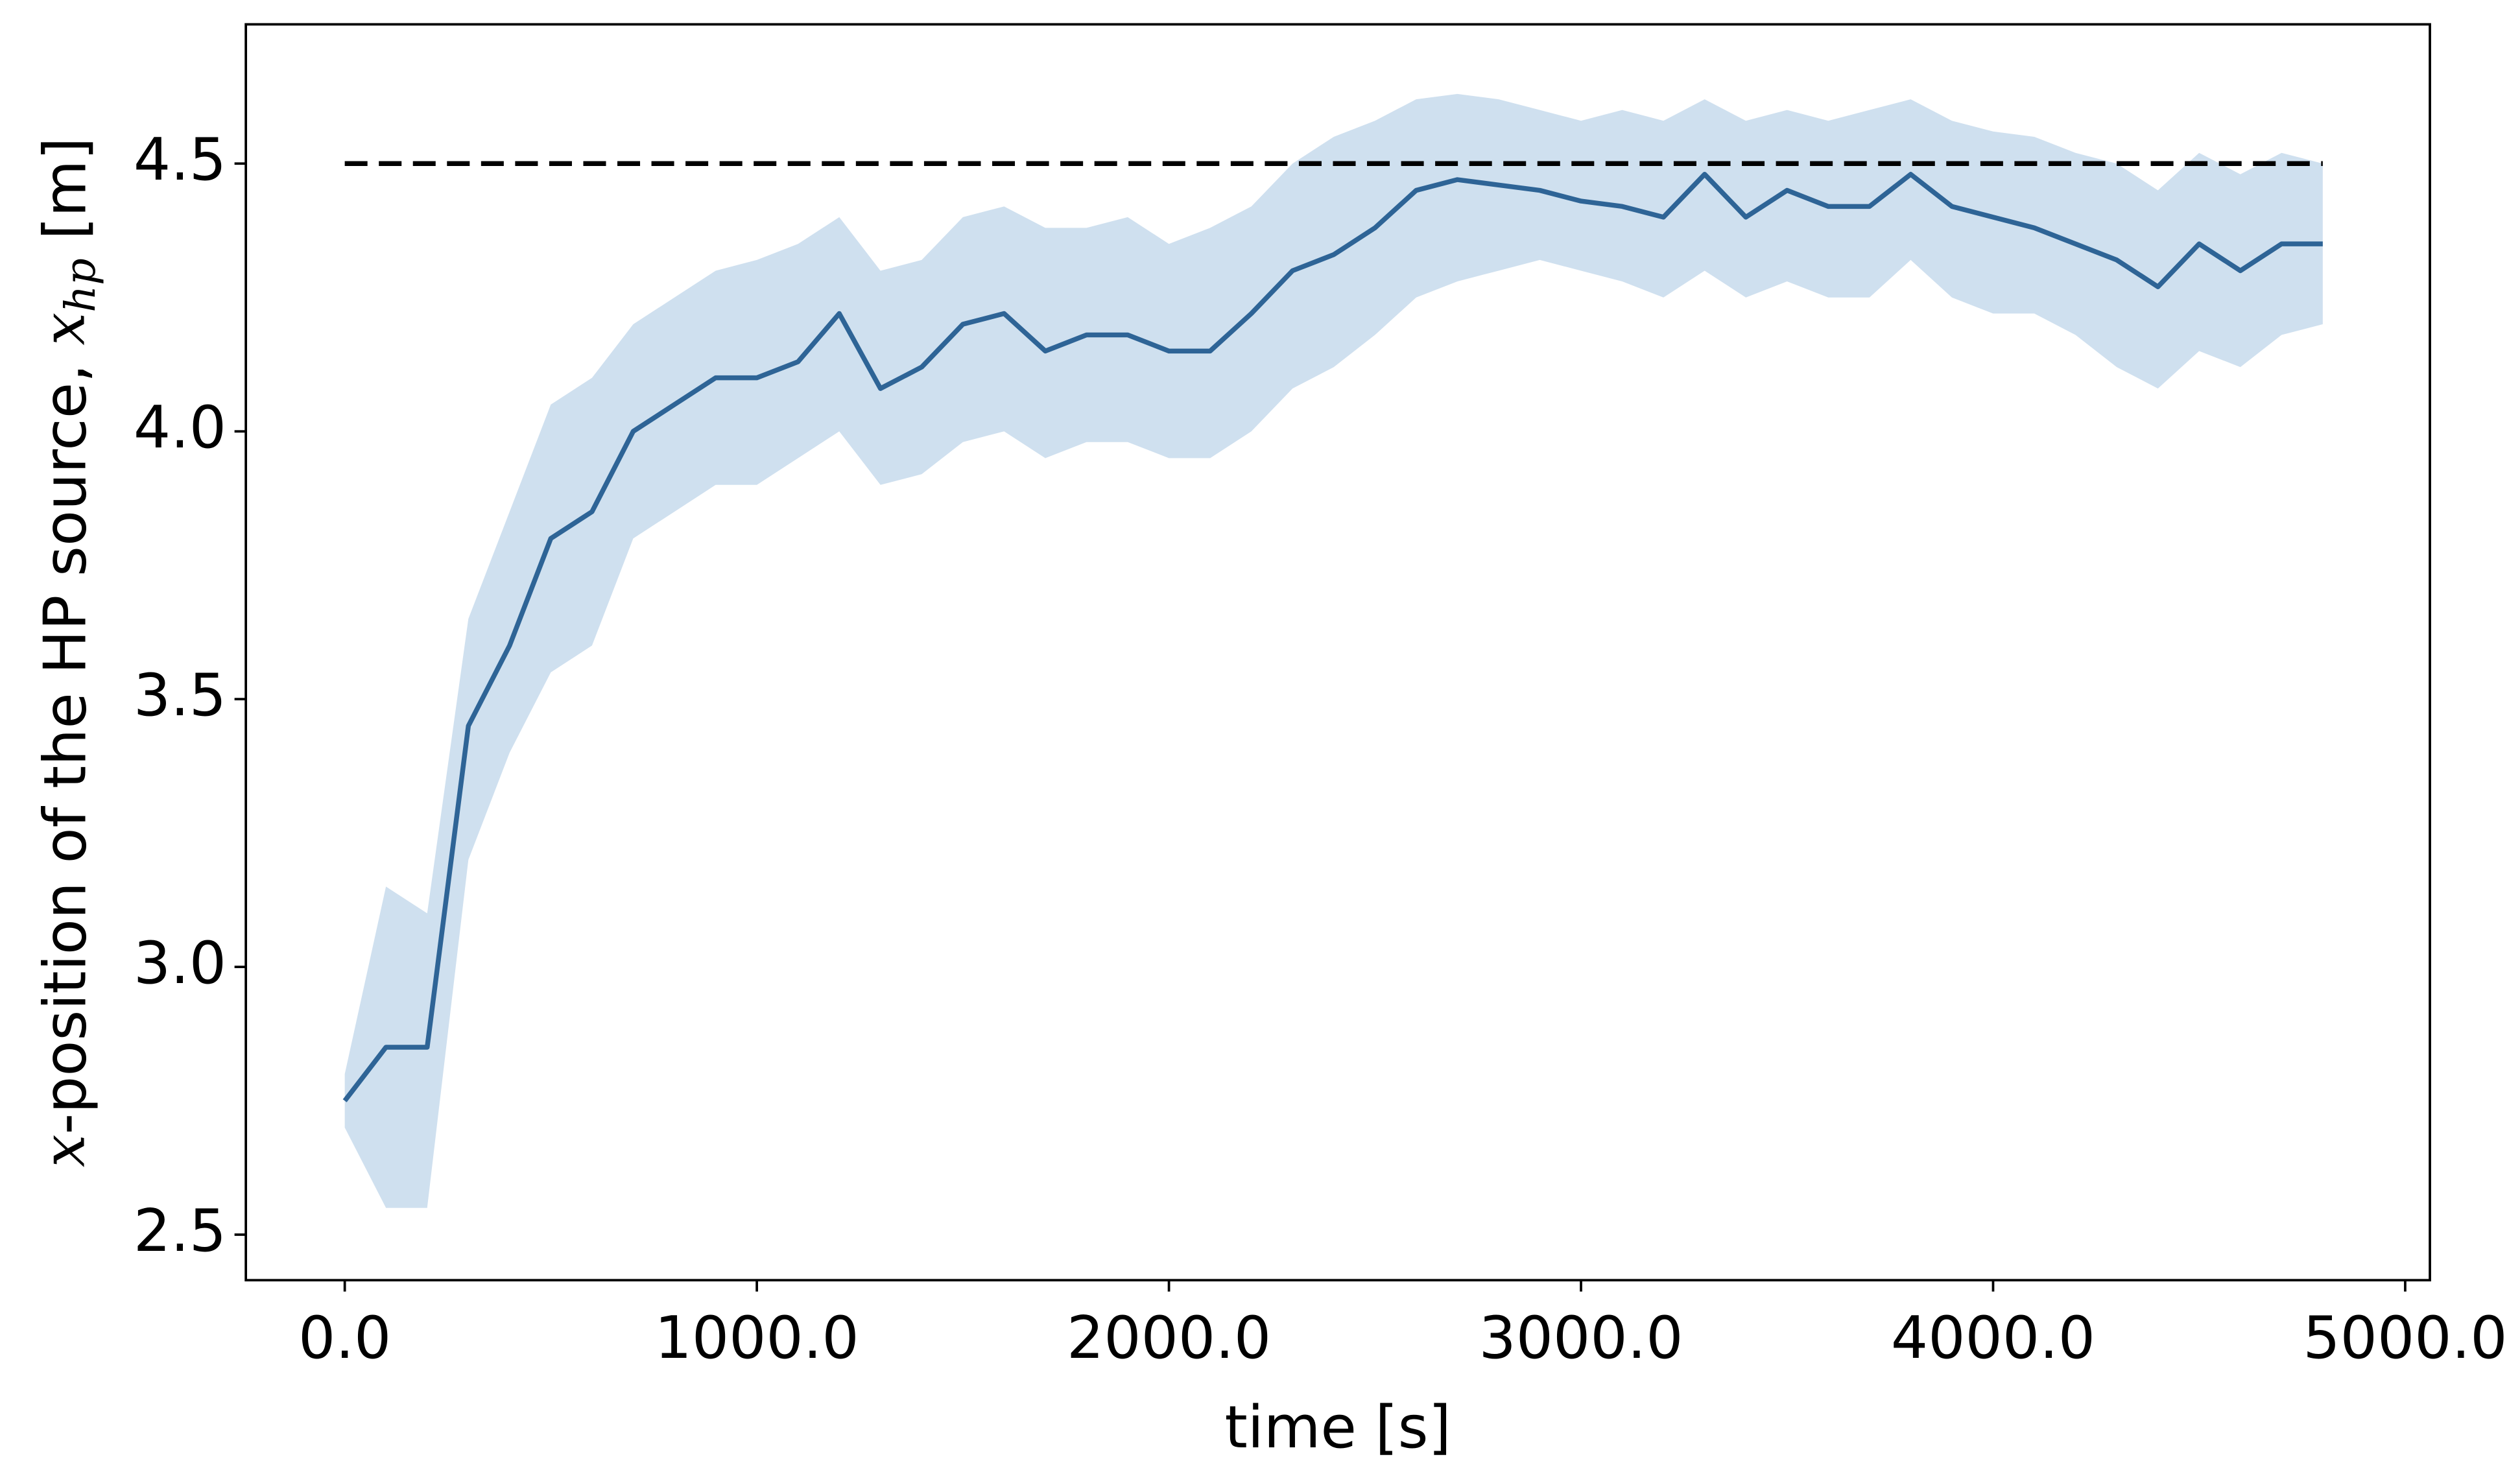  I want to click on y-axis-label-part: hp, so click(81, 285).